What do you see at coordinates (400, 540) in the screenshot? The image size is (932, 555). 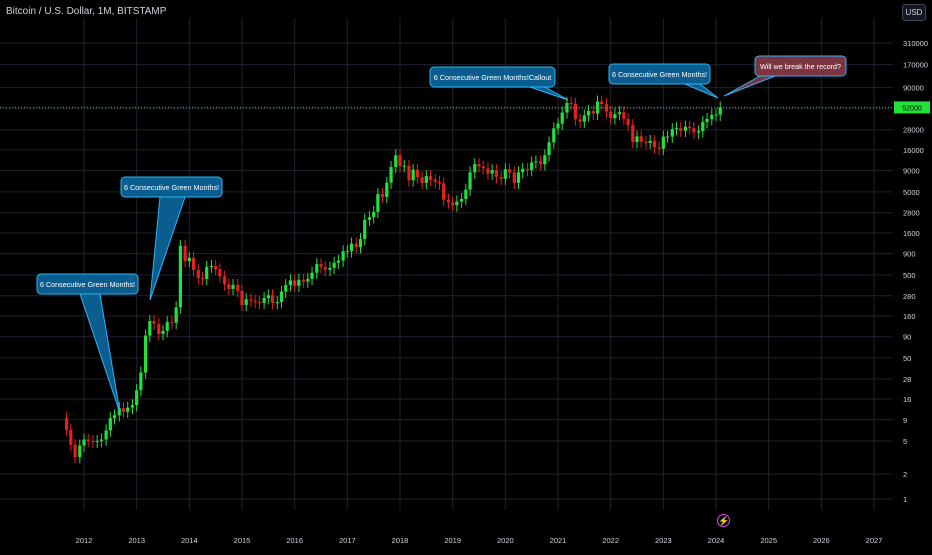 I see `x-tick-label: 2018` at bounding box center [400, 540].